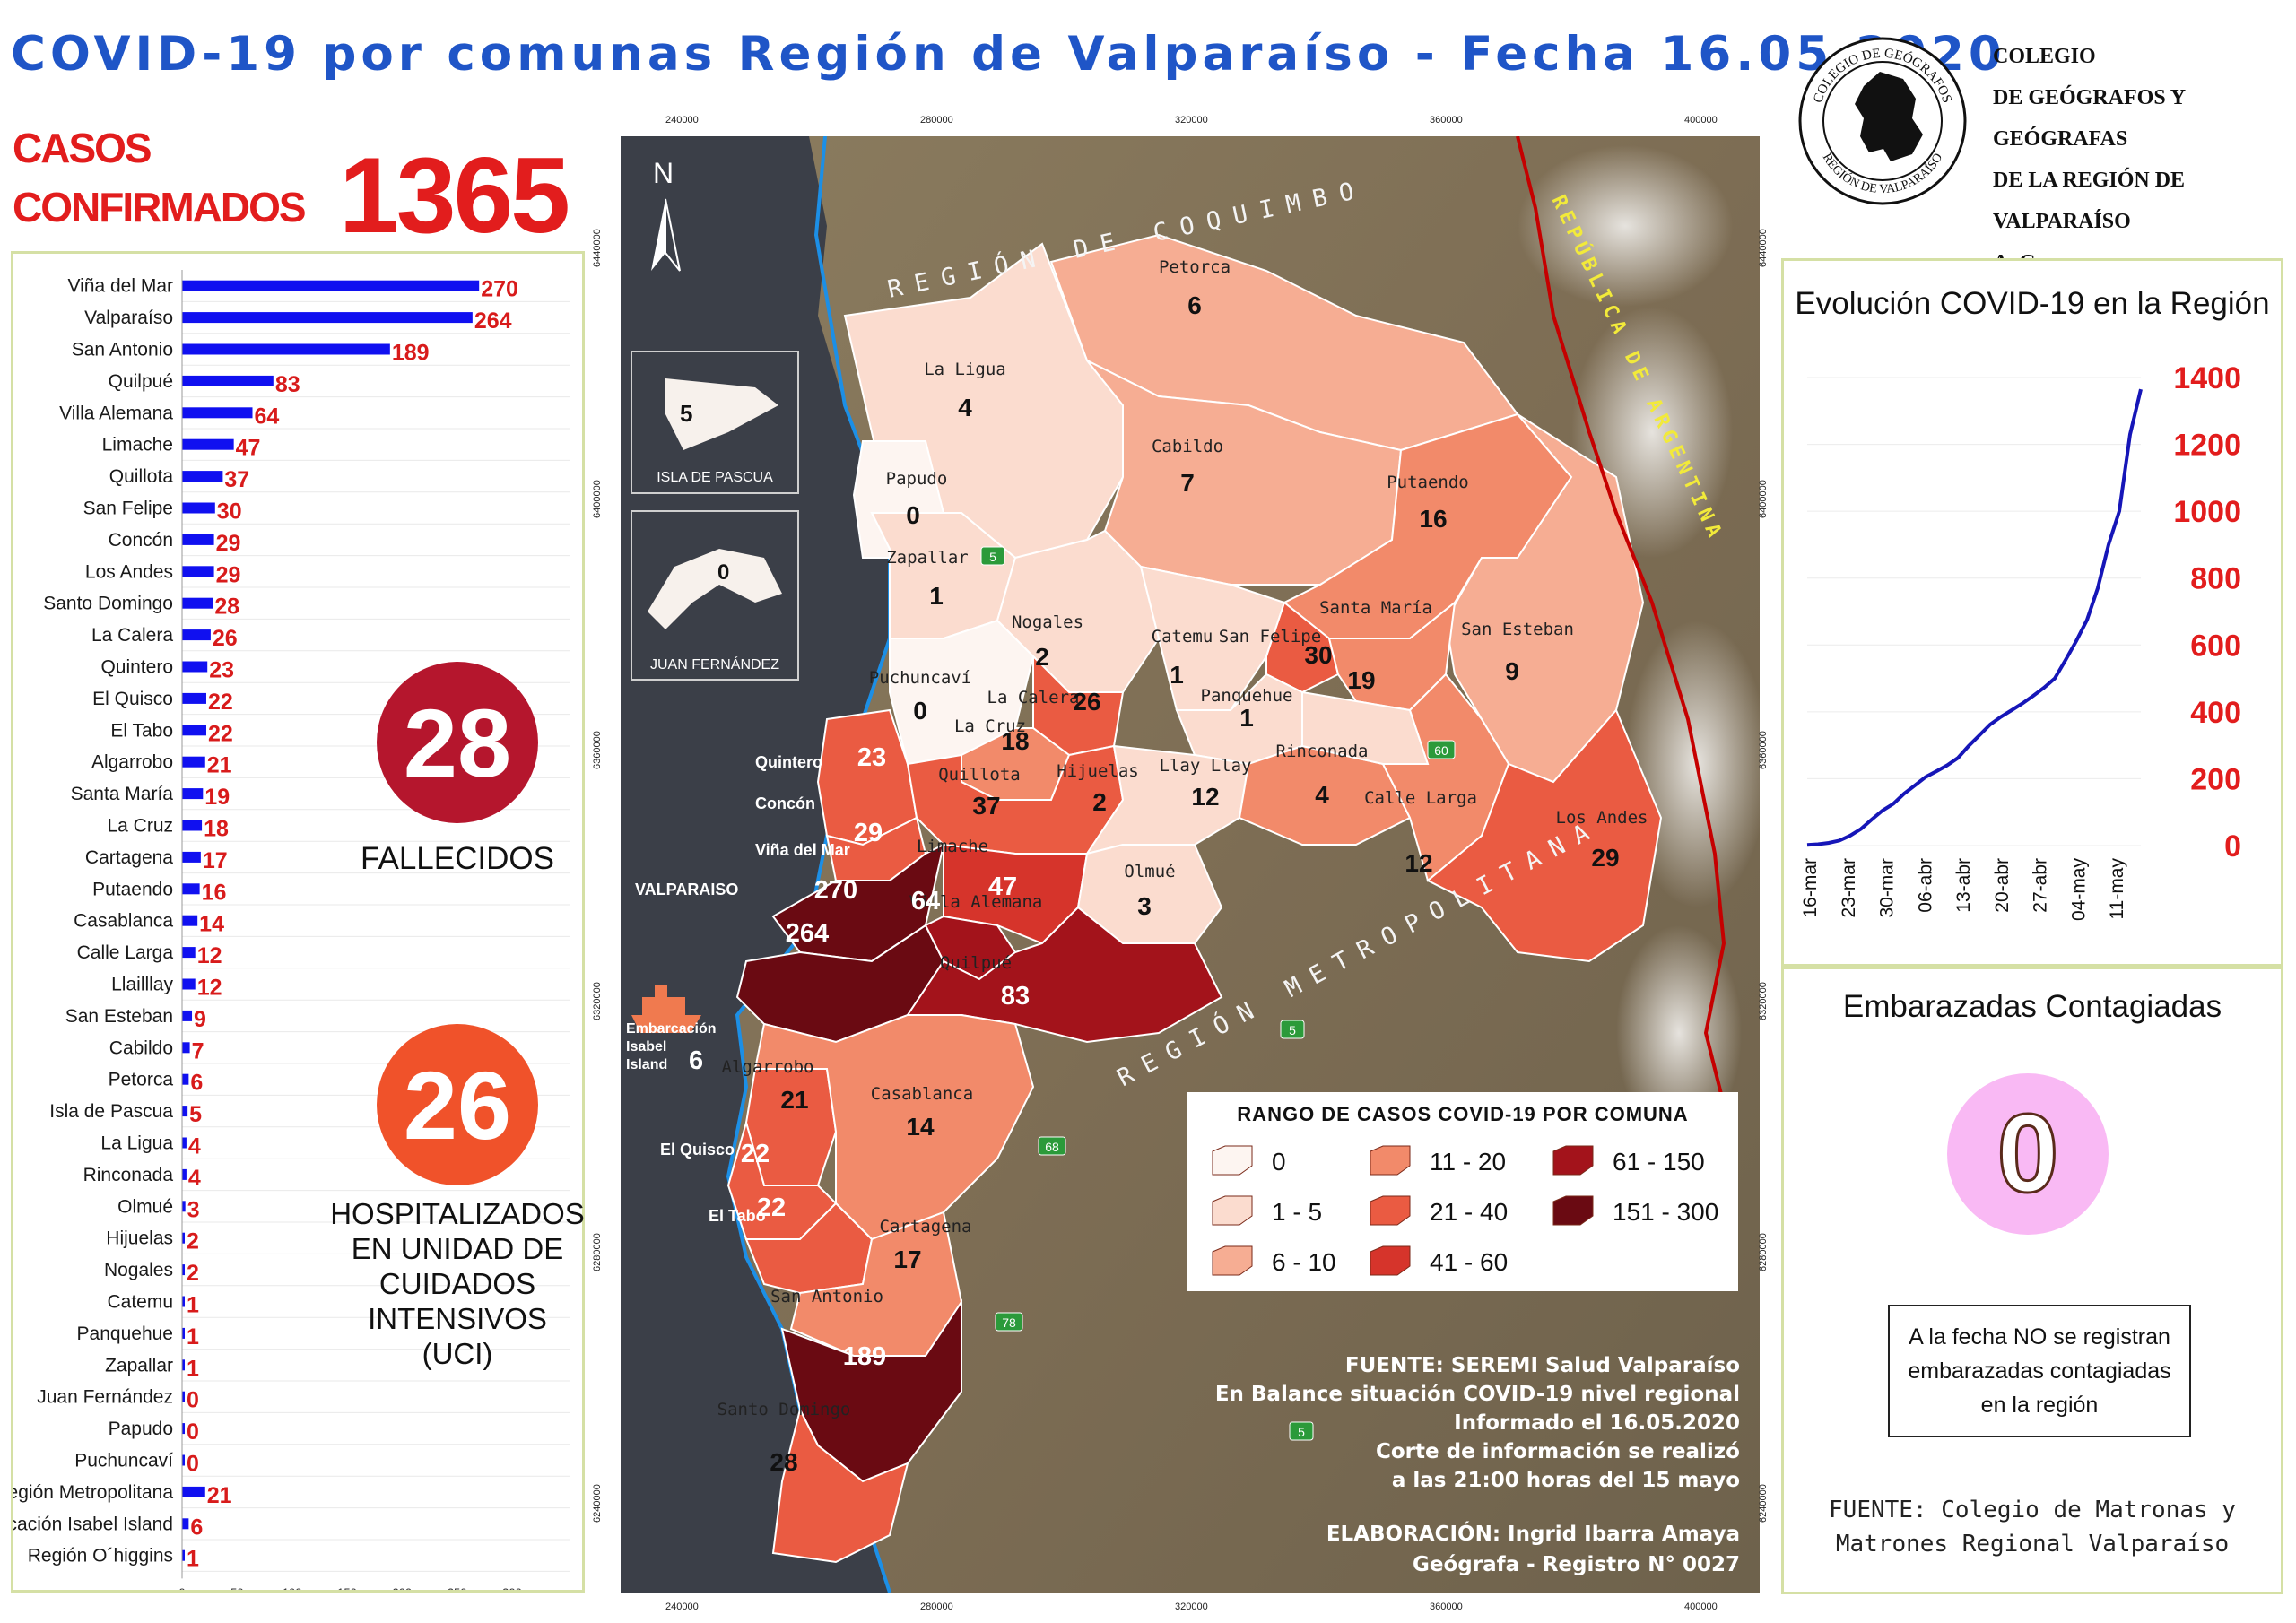 The width and height of the screenshot is (2296, 1623). What do you see at coordinates (2207, 378) in the screenshot?
I see `line-y-tick: 1400` at bounding box center [2207, 378].